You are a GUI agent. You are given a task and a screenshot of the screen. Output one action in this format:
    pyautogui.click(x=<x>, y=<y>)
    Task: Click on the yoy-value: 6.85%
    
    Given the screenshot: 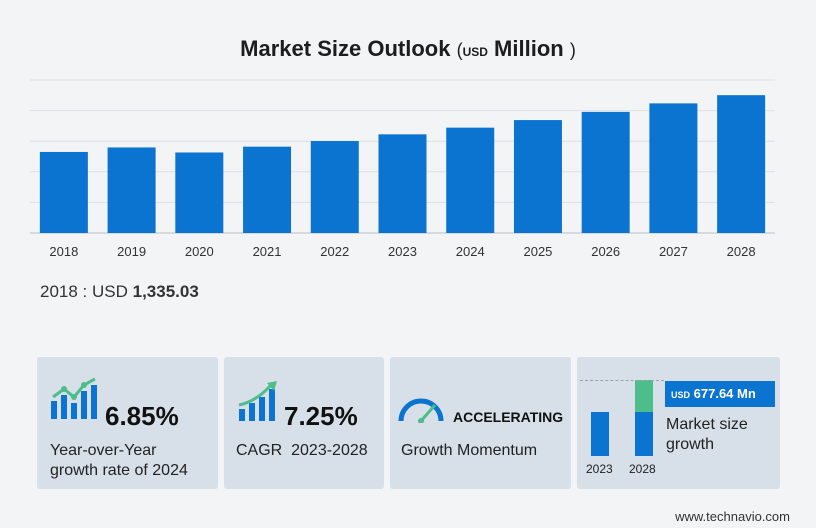 What is the action you would take?
    pyautogui.click(x=142, y=416)
    